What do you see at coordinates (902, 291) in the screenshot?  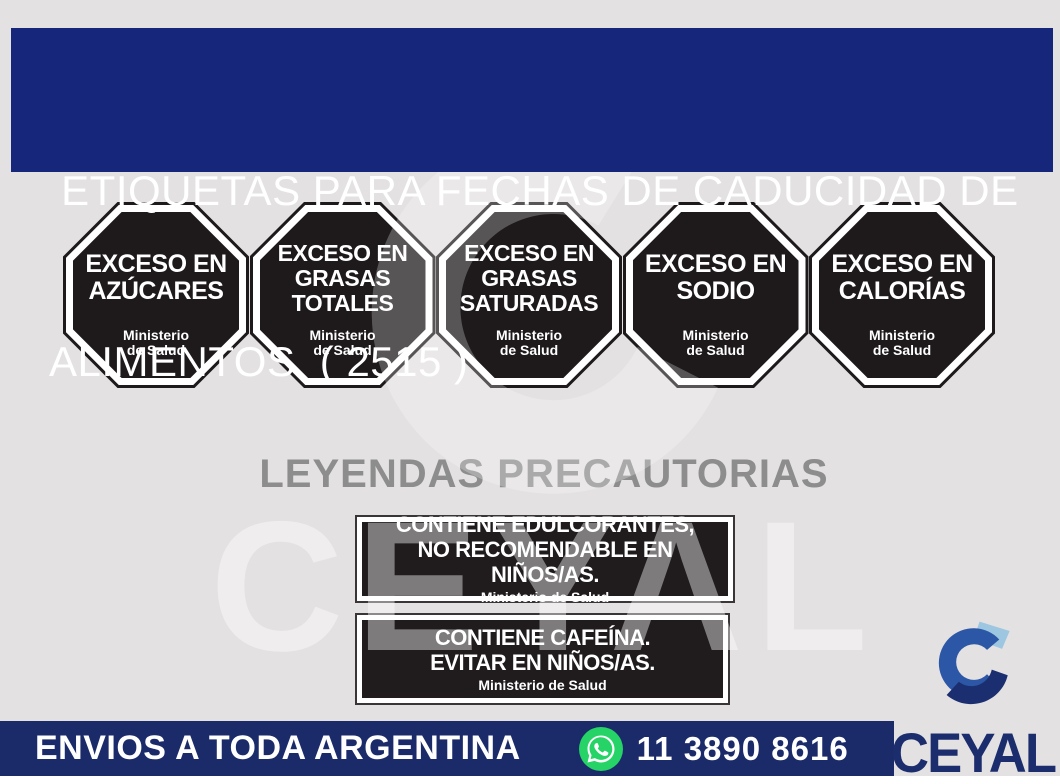 I see `seal-line: CALORÍAS` at bounding box center [902, 291].